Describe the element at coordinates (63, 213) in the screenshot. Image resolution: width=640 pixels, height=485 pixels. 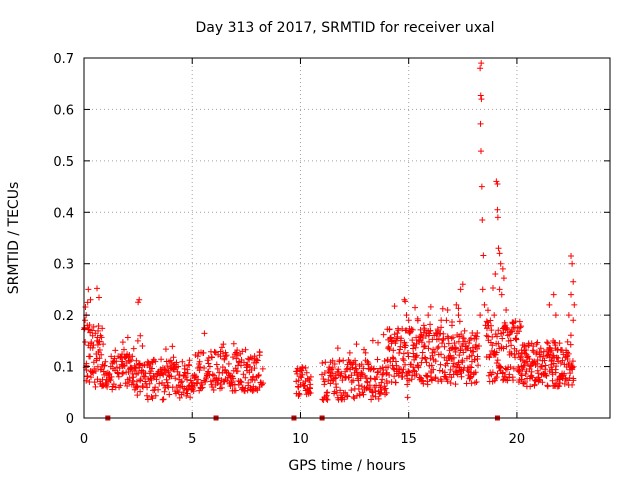
I see `y-tick-label: 0.4` at that location.